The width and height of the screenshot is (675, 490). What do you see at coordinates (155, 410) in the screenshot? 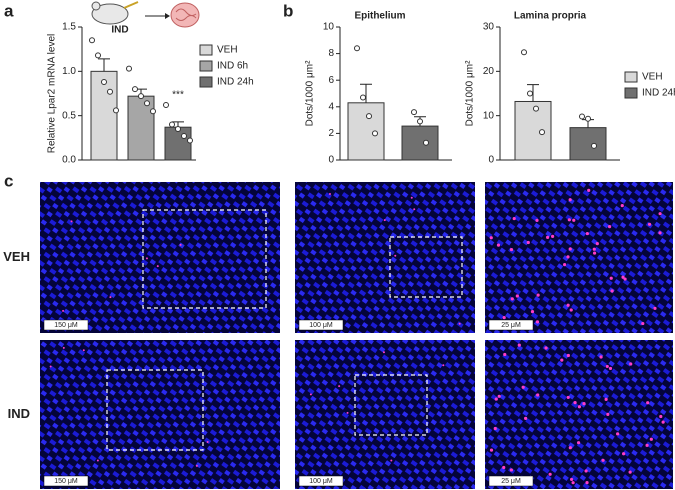
I see `zoom-box` at bounding box center [155, 410].